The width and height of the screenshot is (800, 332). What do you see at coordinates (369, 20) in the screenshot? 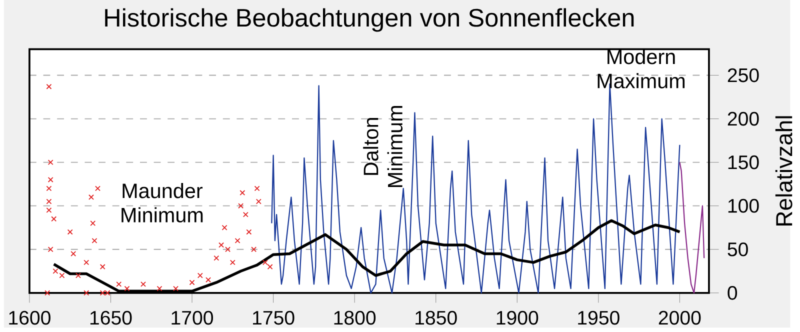
I see `chart-title: Historische Beobachtungen von Sonnenflecken` at bounding box center [369, 20].